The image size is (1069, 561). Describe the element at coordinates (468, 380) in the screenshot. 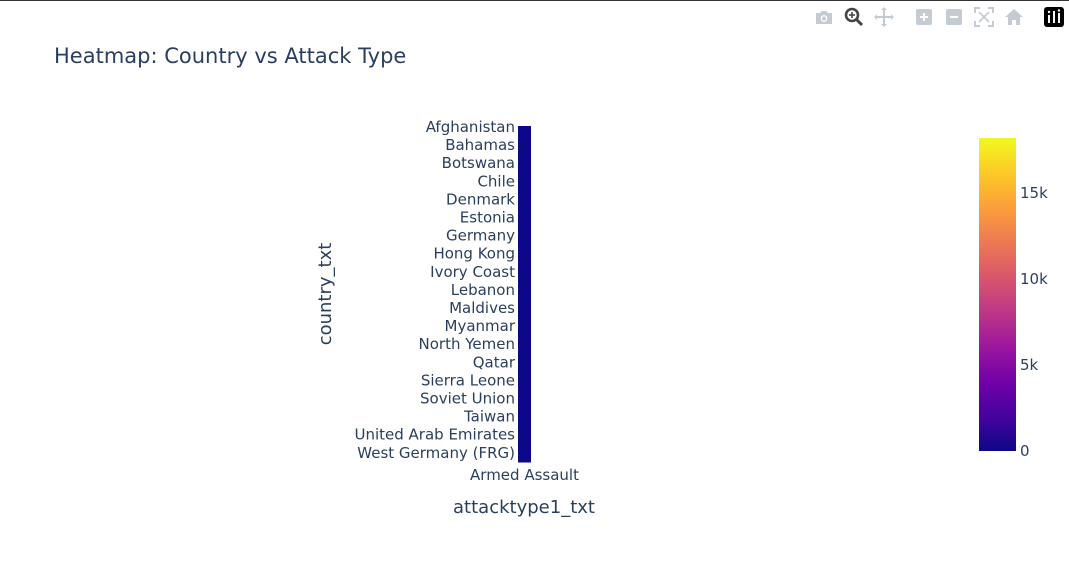

I see `y-tick-label: Sierra Leone` at that location.